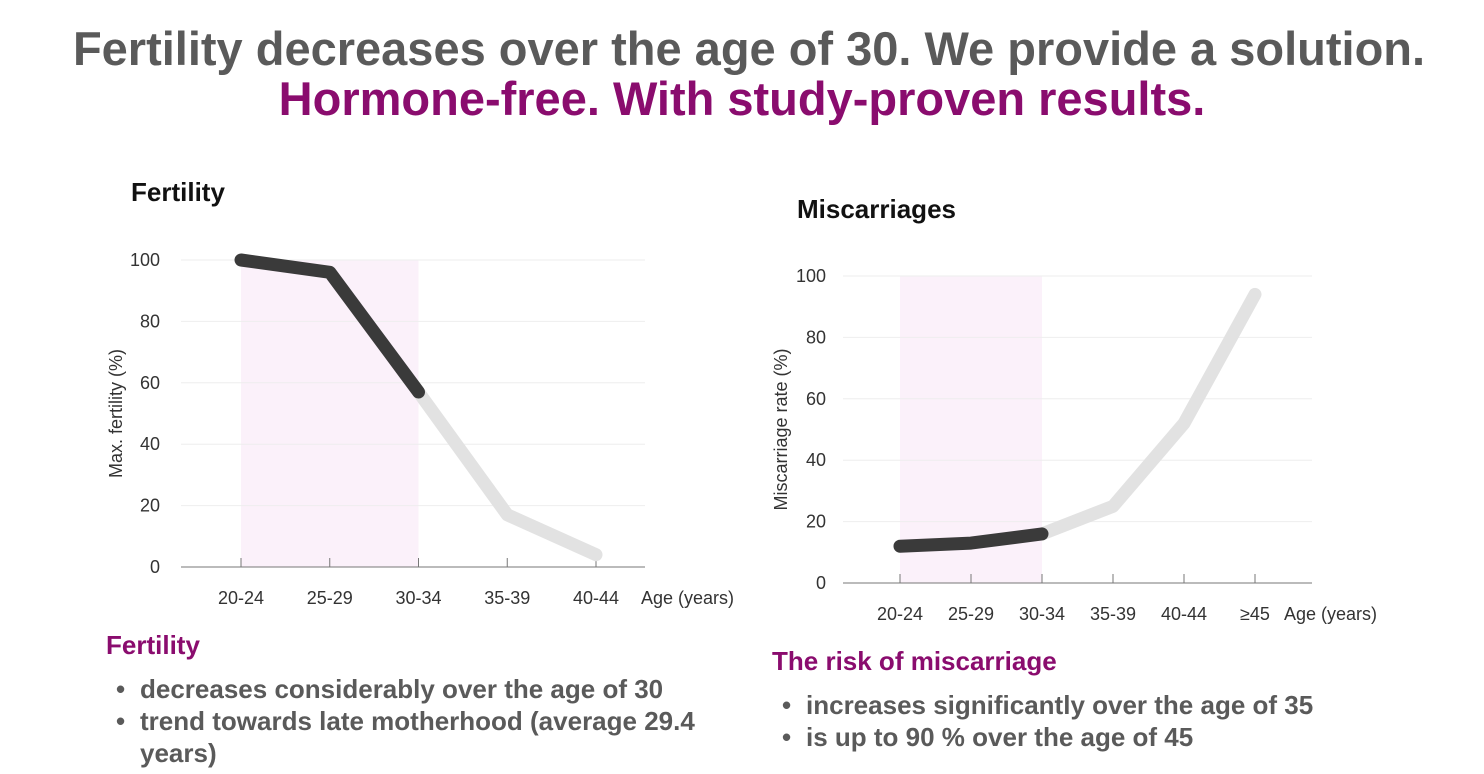  Describe the element at coordinates (178, 192) in the screenshot. I see `chart-title: Fertility` at that location.